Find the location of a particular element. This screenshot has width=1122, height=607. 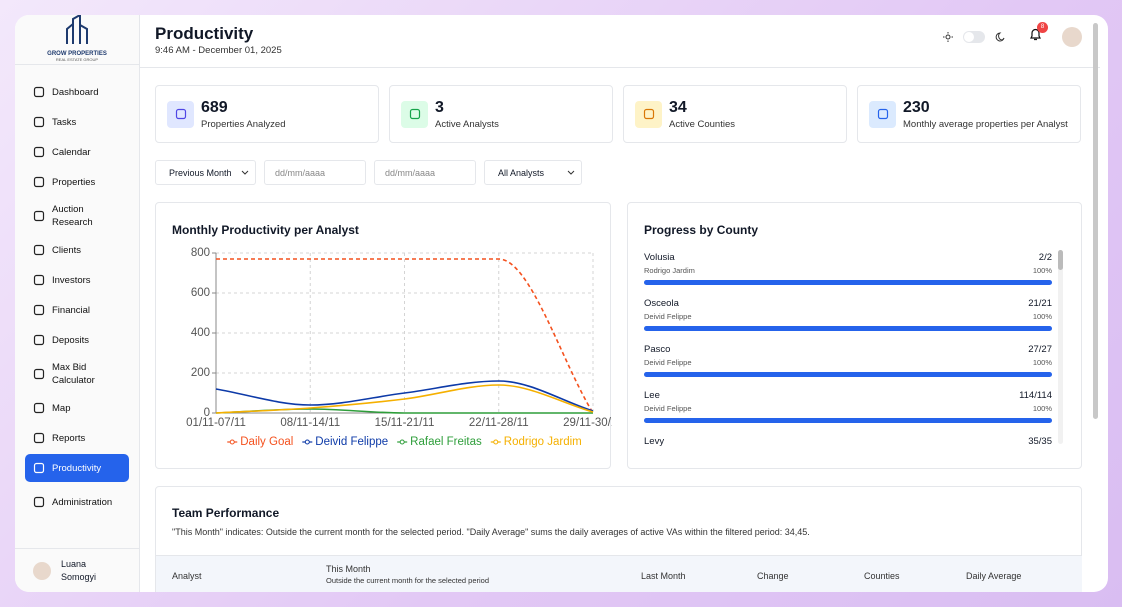

nav-item: Financial is located at coordinates (77, 310).